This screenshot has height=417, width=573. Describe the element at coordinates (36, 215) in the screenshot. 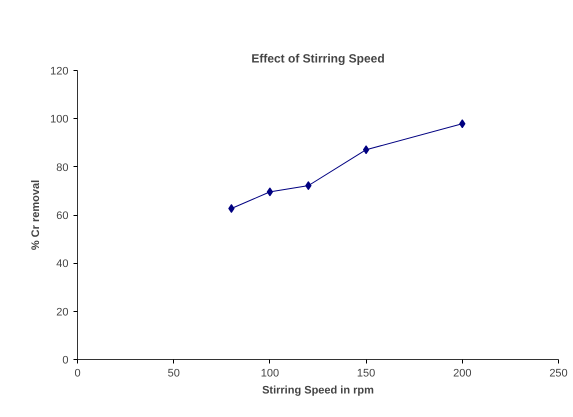

I see `y-axis-title: % Cr removal` at that location.